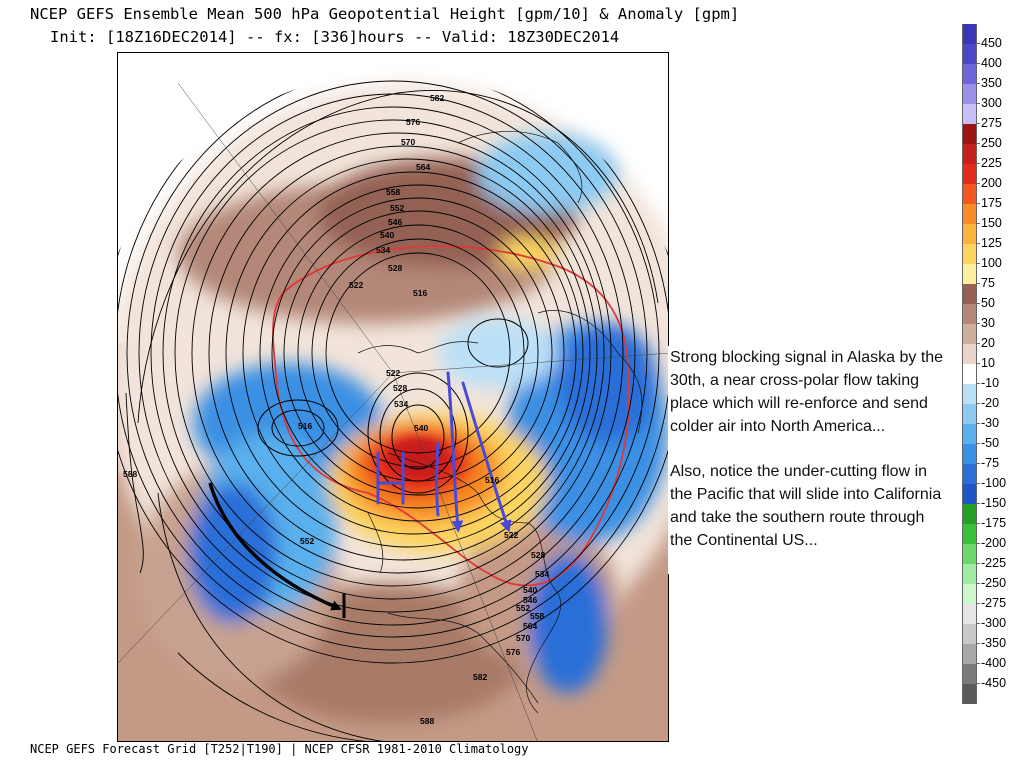  I want to click on legend-item: 350, so click(992, 76).